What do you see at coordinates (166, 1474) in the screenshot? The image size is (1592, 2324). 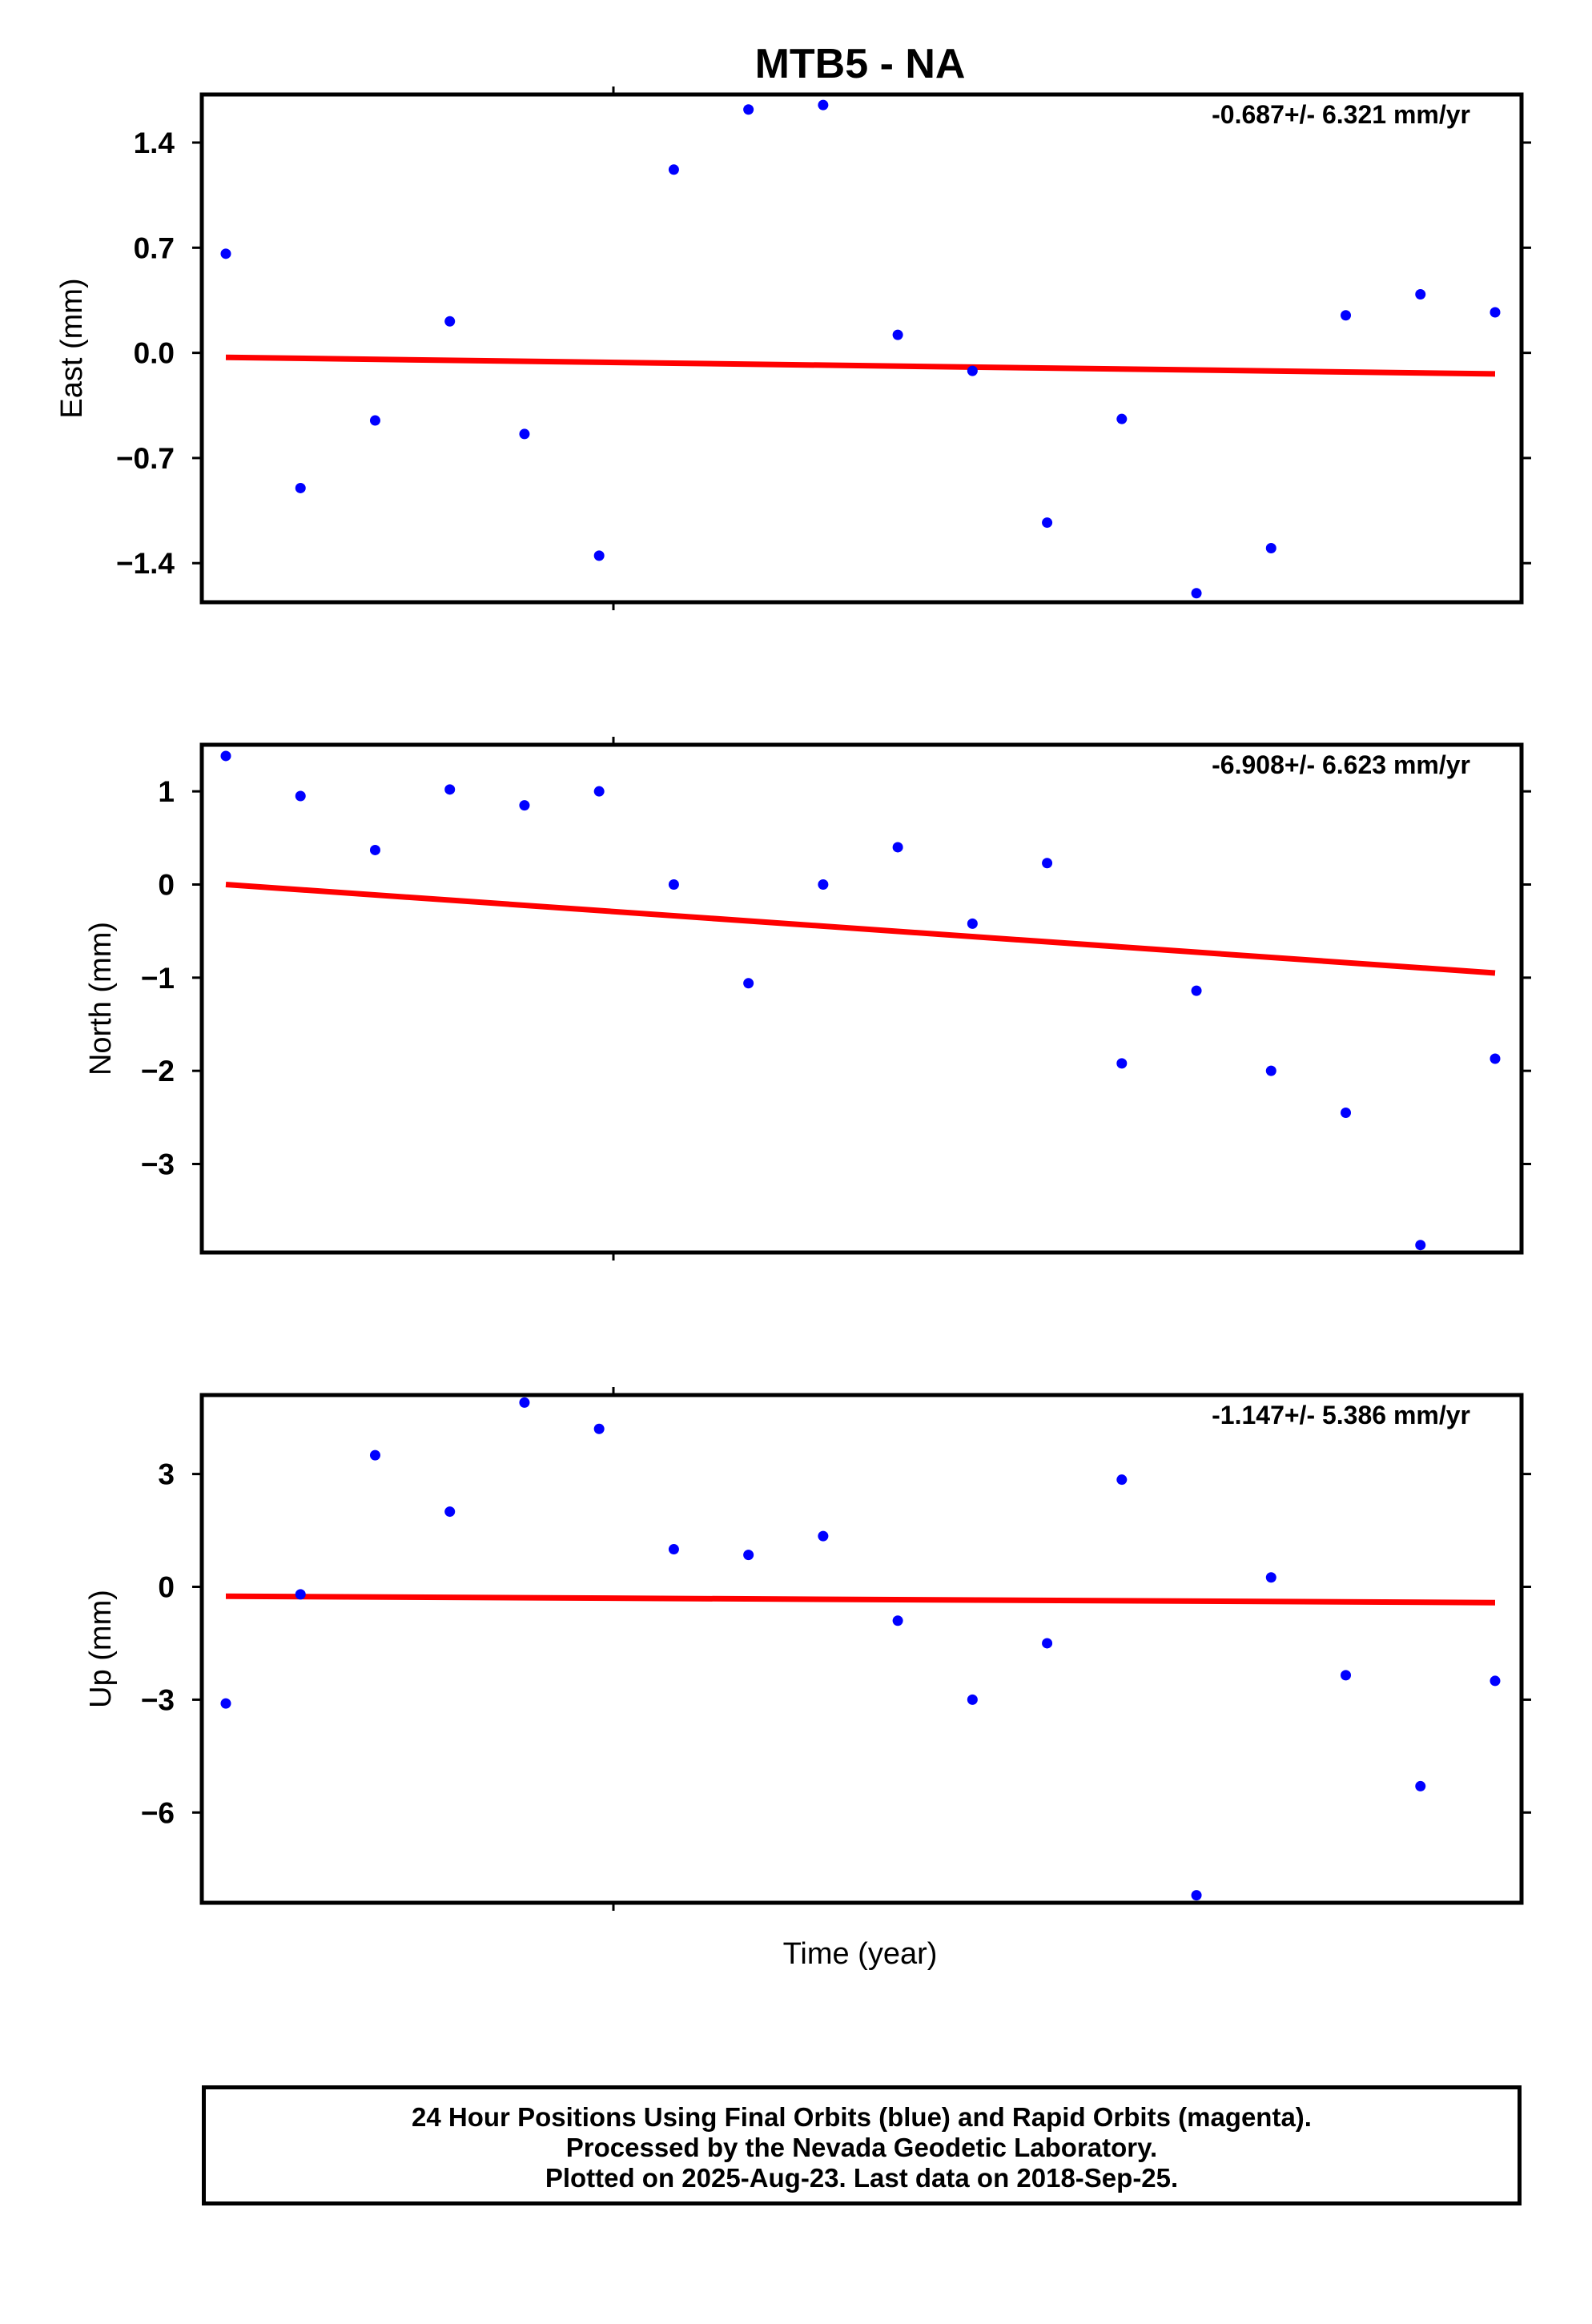 I see `up-y-tick-label: 3` at bounding box center [166, 1474].